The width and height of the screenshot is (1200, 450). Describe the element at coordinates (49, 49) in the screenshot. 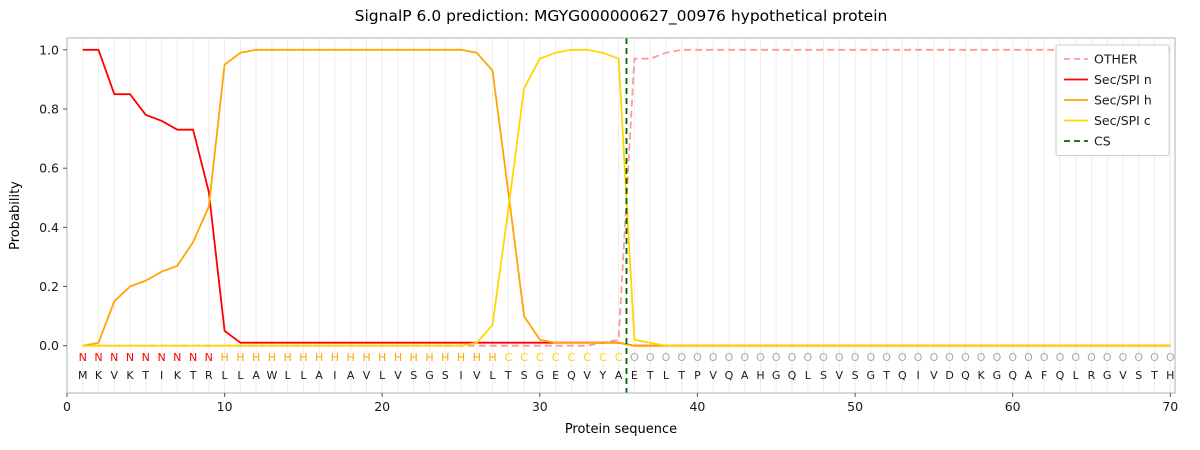

I see `y-tick-label: 1.0` at that location.